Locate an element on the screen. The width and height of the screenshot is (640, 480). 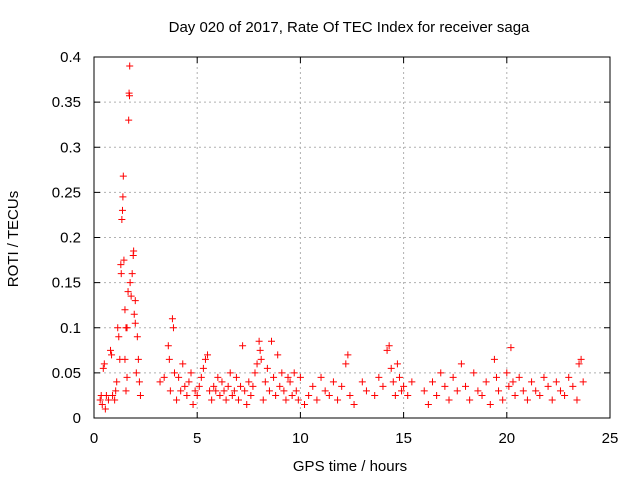
x-tick-label: 25 is located at coordinates (610, 438).